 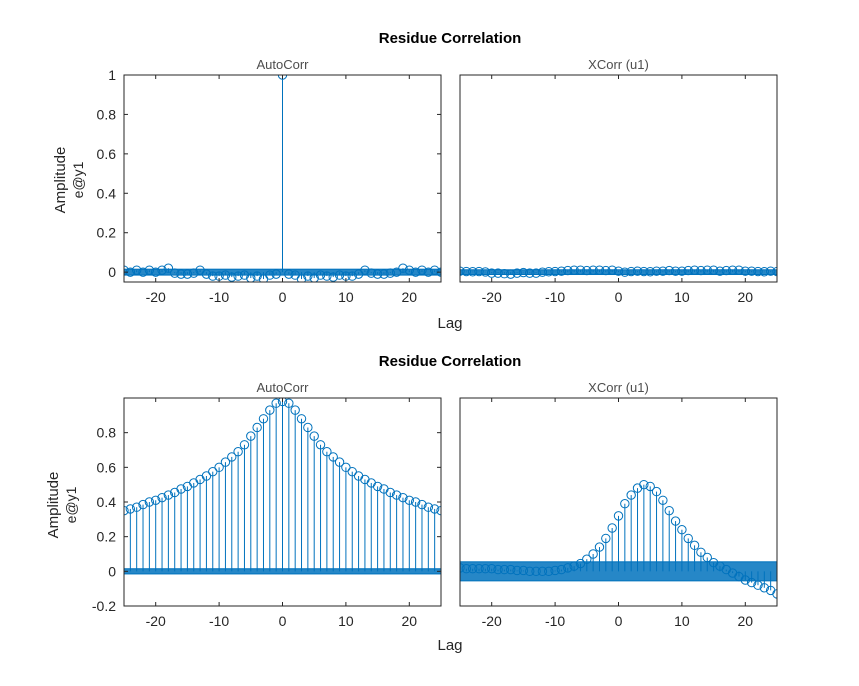 What do you see at coordinates (219, 621) in the screenshot?
I see `x-tick-label: -10` at bounding box center [219, 621].